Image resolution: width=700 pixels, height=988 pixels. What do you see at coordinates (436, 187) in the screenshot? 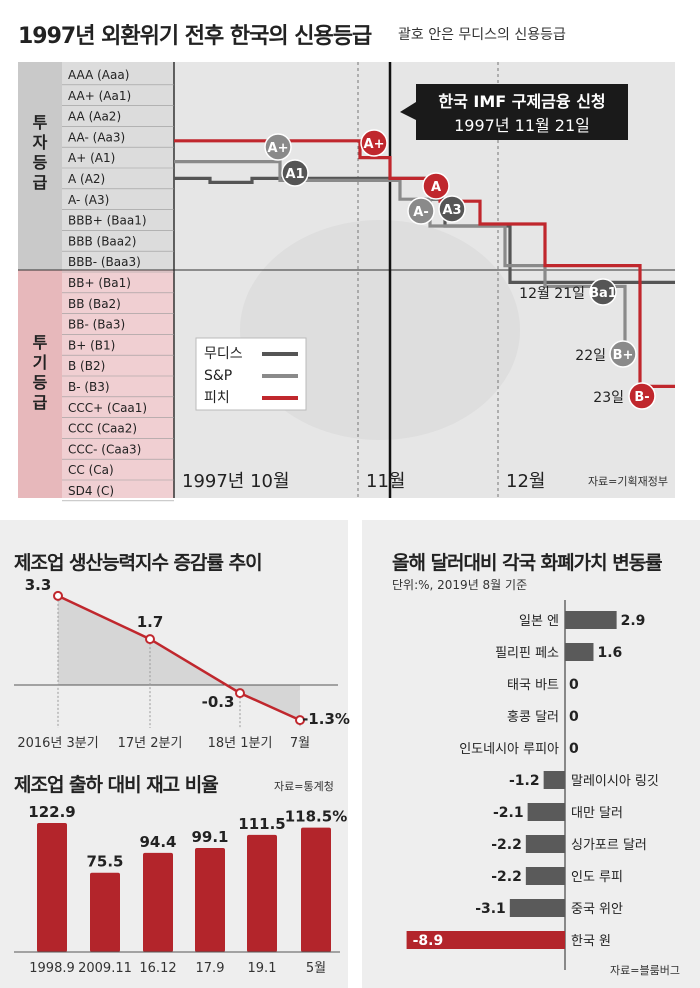
I see `rating-badge-label: A` at bounding box center [436, 187].